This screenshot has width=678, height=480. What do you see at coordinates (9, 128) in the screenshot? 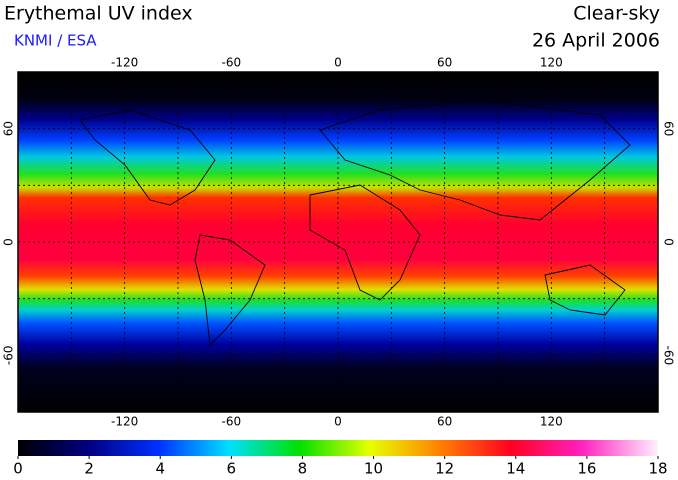
I see `lat-tick-label-left: 60` at bounding box center [9, 128].